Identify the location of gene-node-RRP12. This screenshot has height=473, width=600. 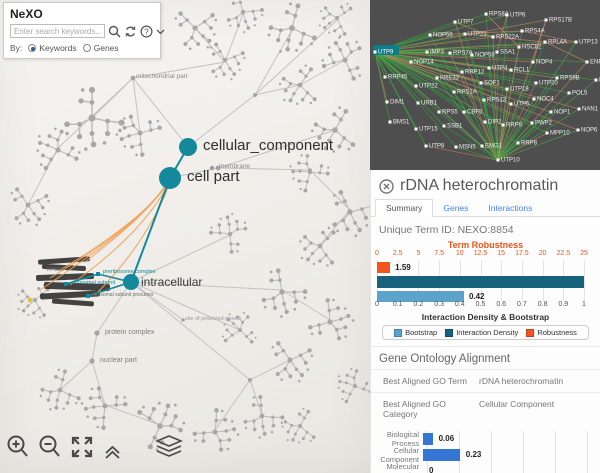
(462, 72).